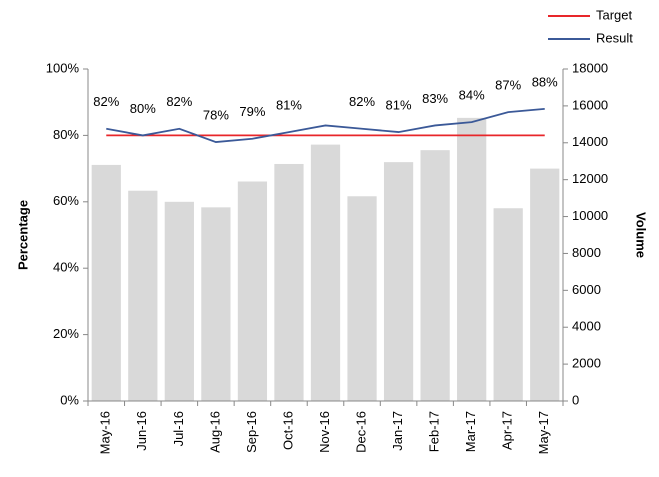 This screenshot has width=659, height=477. I want to click on data-label: 83%, so click(435, 98).